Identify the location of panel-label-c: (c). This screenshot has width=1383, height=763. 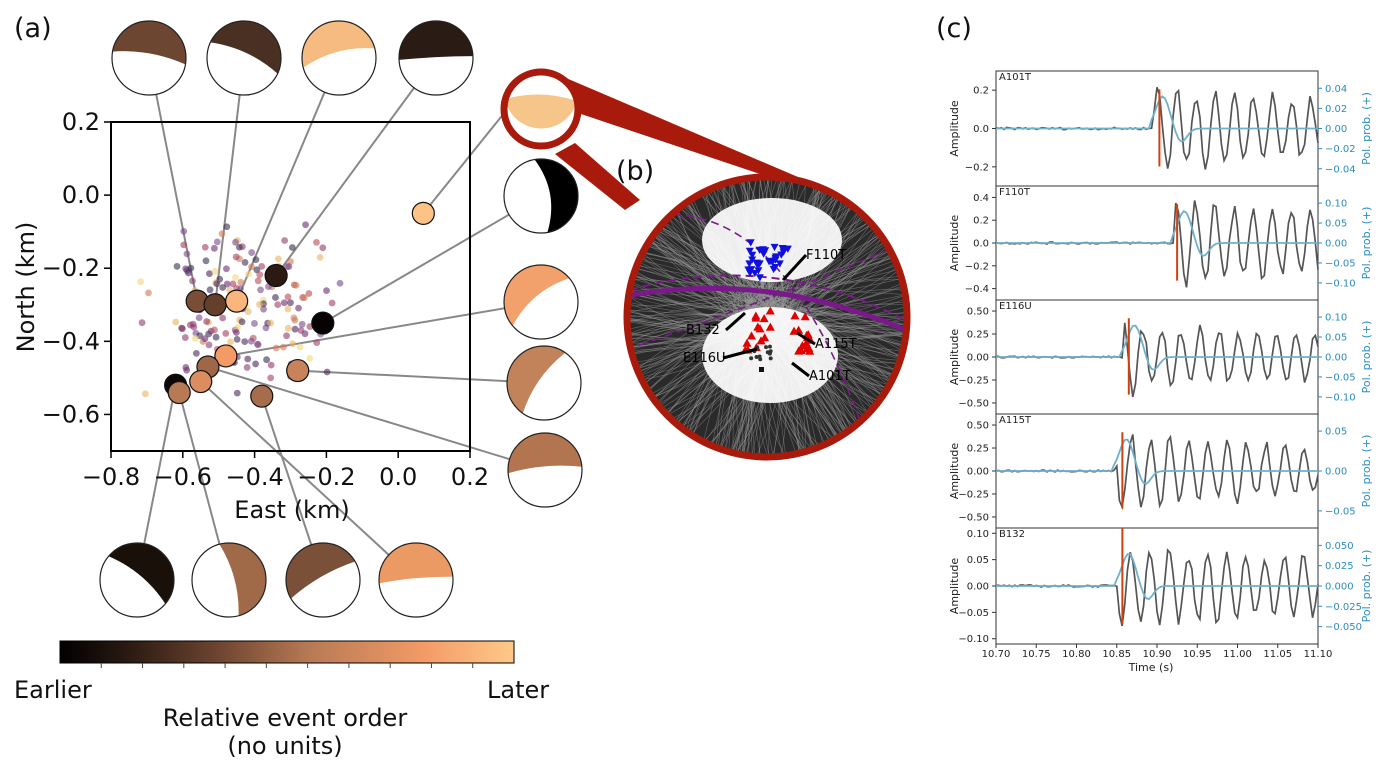
(954, 28).